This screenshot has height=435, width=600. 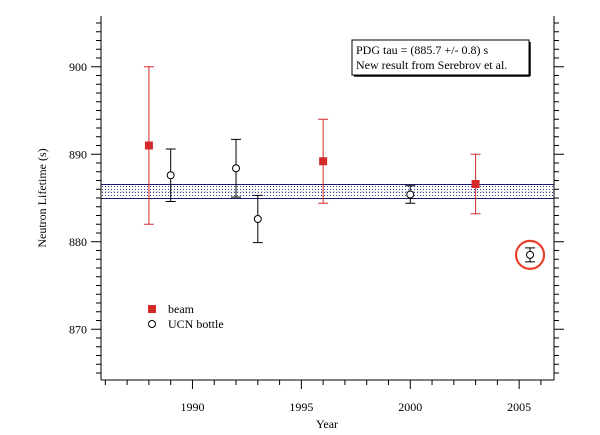 I want to click on pdg-average-band, so click(x=327, y=191).